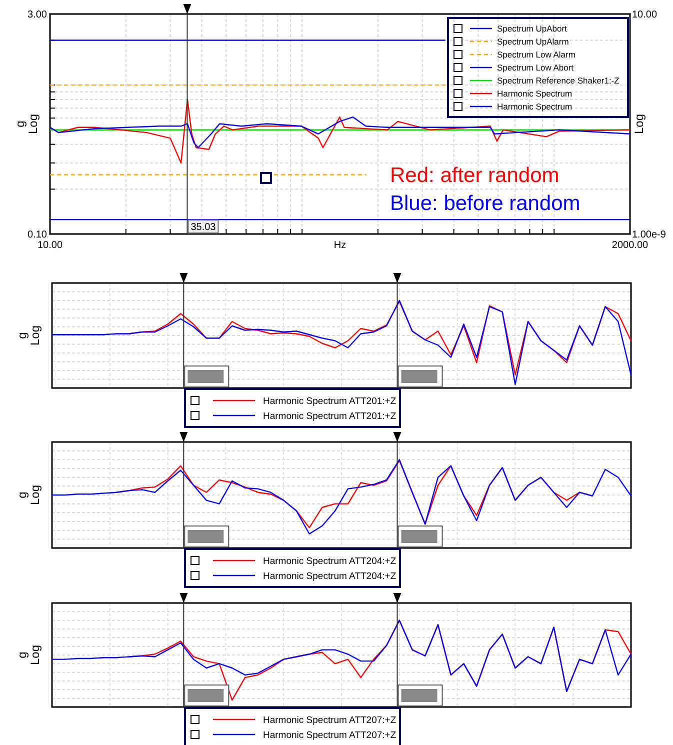 The width and height of the screenshot is (673, 745). I want to click on legend-label: Spectrum Low Abort, so click(535, 67).